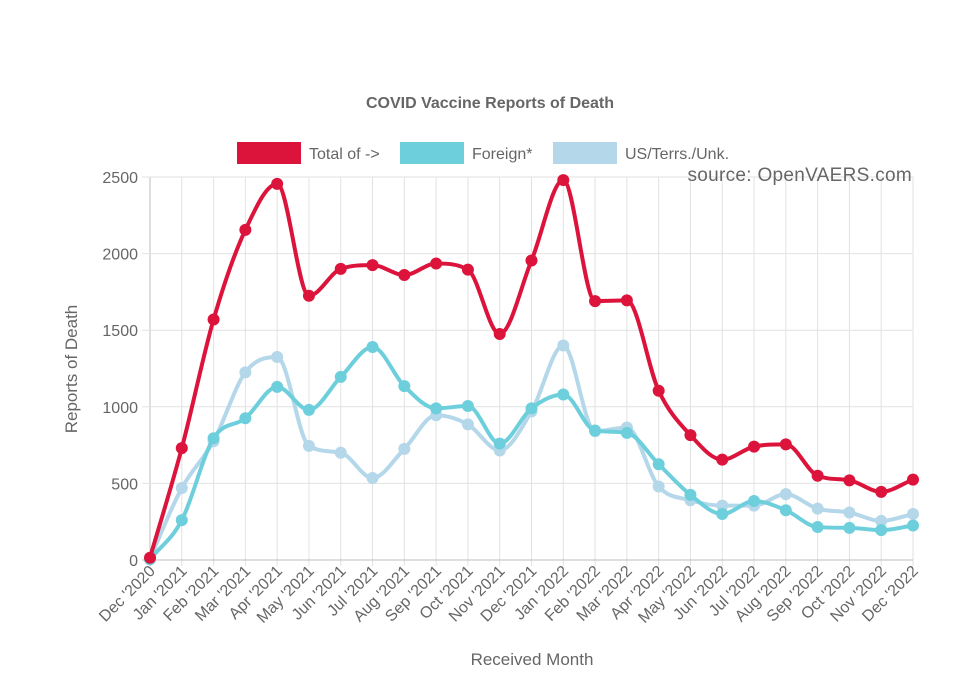 This screenshot has width=973, height=681. What do you see at coordinates (344, 154) in the screenshot?
I see `legend-label: Total of ->` at bounding box center [344, 154].